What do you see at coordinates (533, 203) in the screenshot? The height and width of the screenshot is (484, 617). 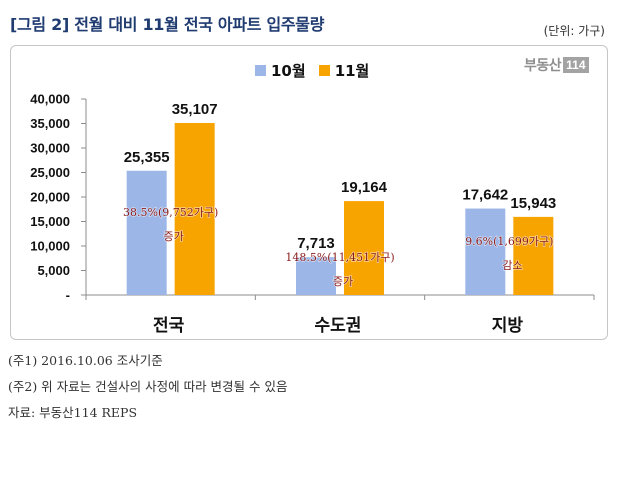 I see `data-label-series-2-category-3: 15,943` at bounding box center [533, 203].